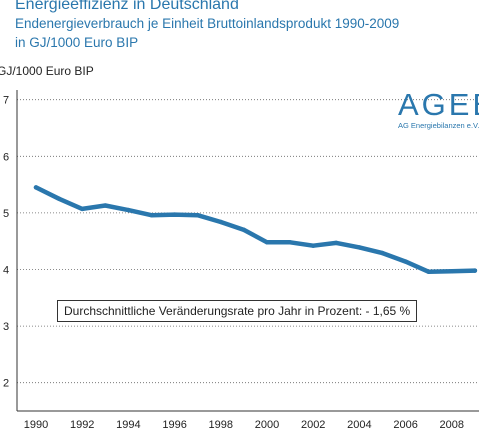 This screenshot has height=439, width=479. What do you see at coordinates (221, 425) in the screenshot?
I see `x-tick-label-1998: 1998` at bounding box center [221, 425].